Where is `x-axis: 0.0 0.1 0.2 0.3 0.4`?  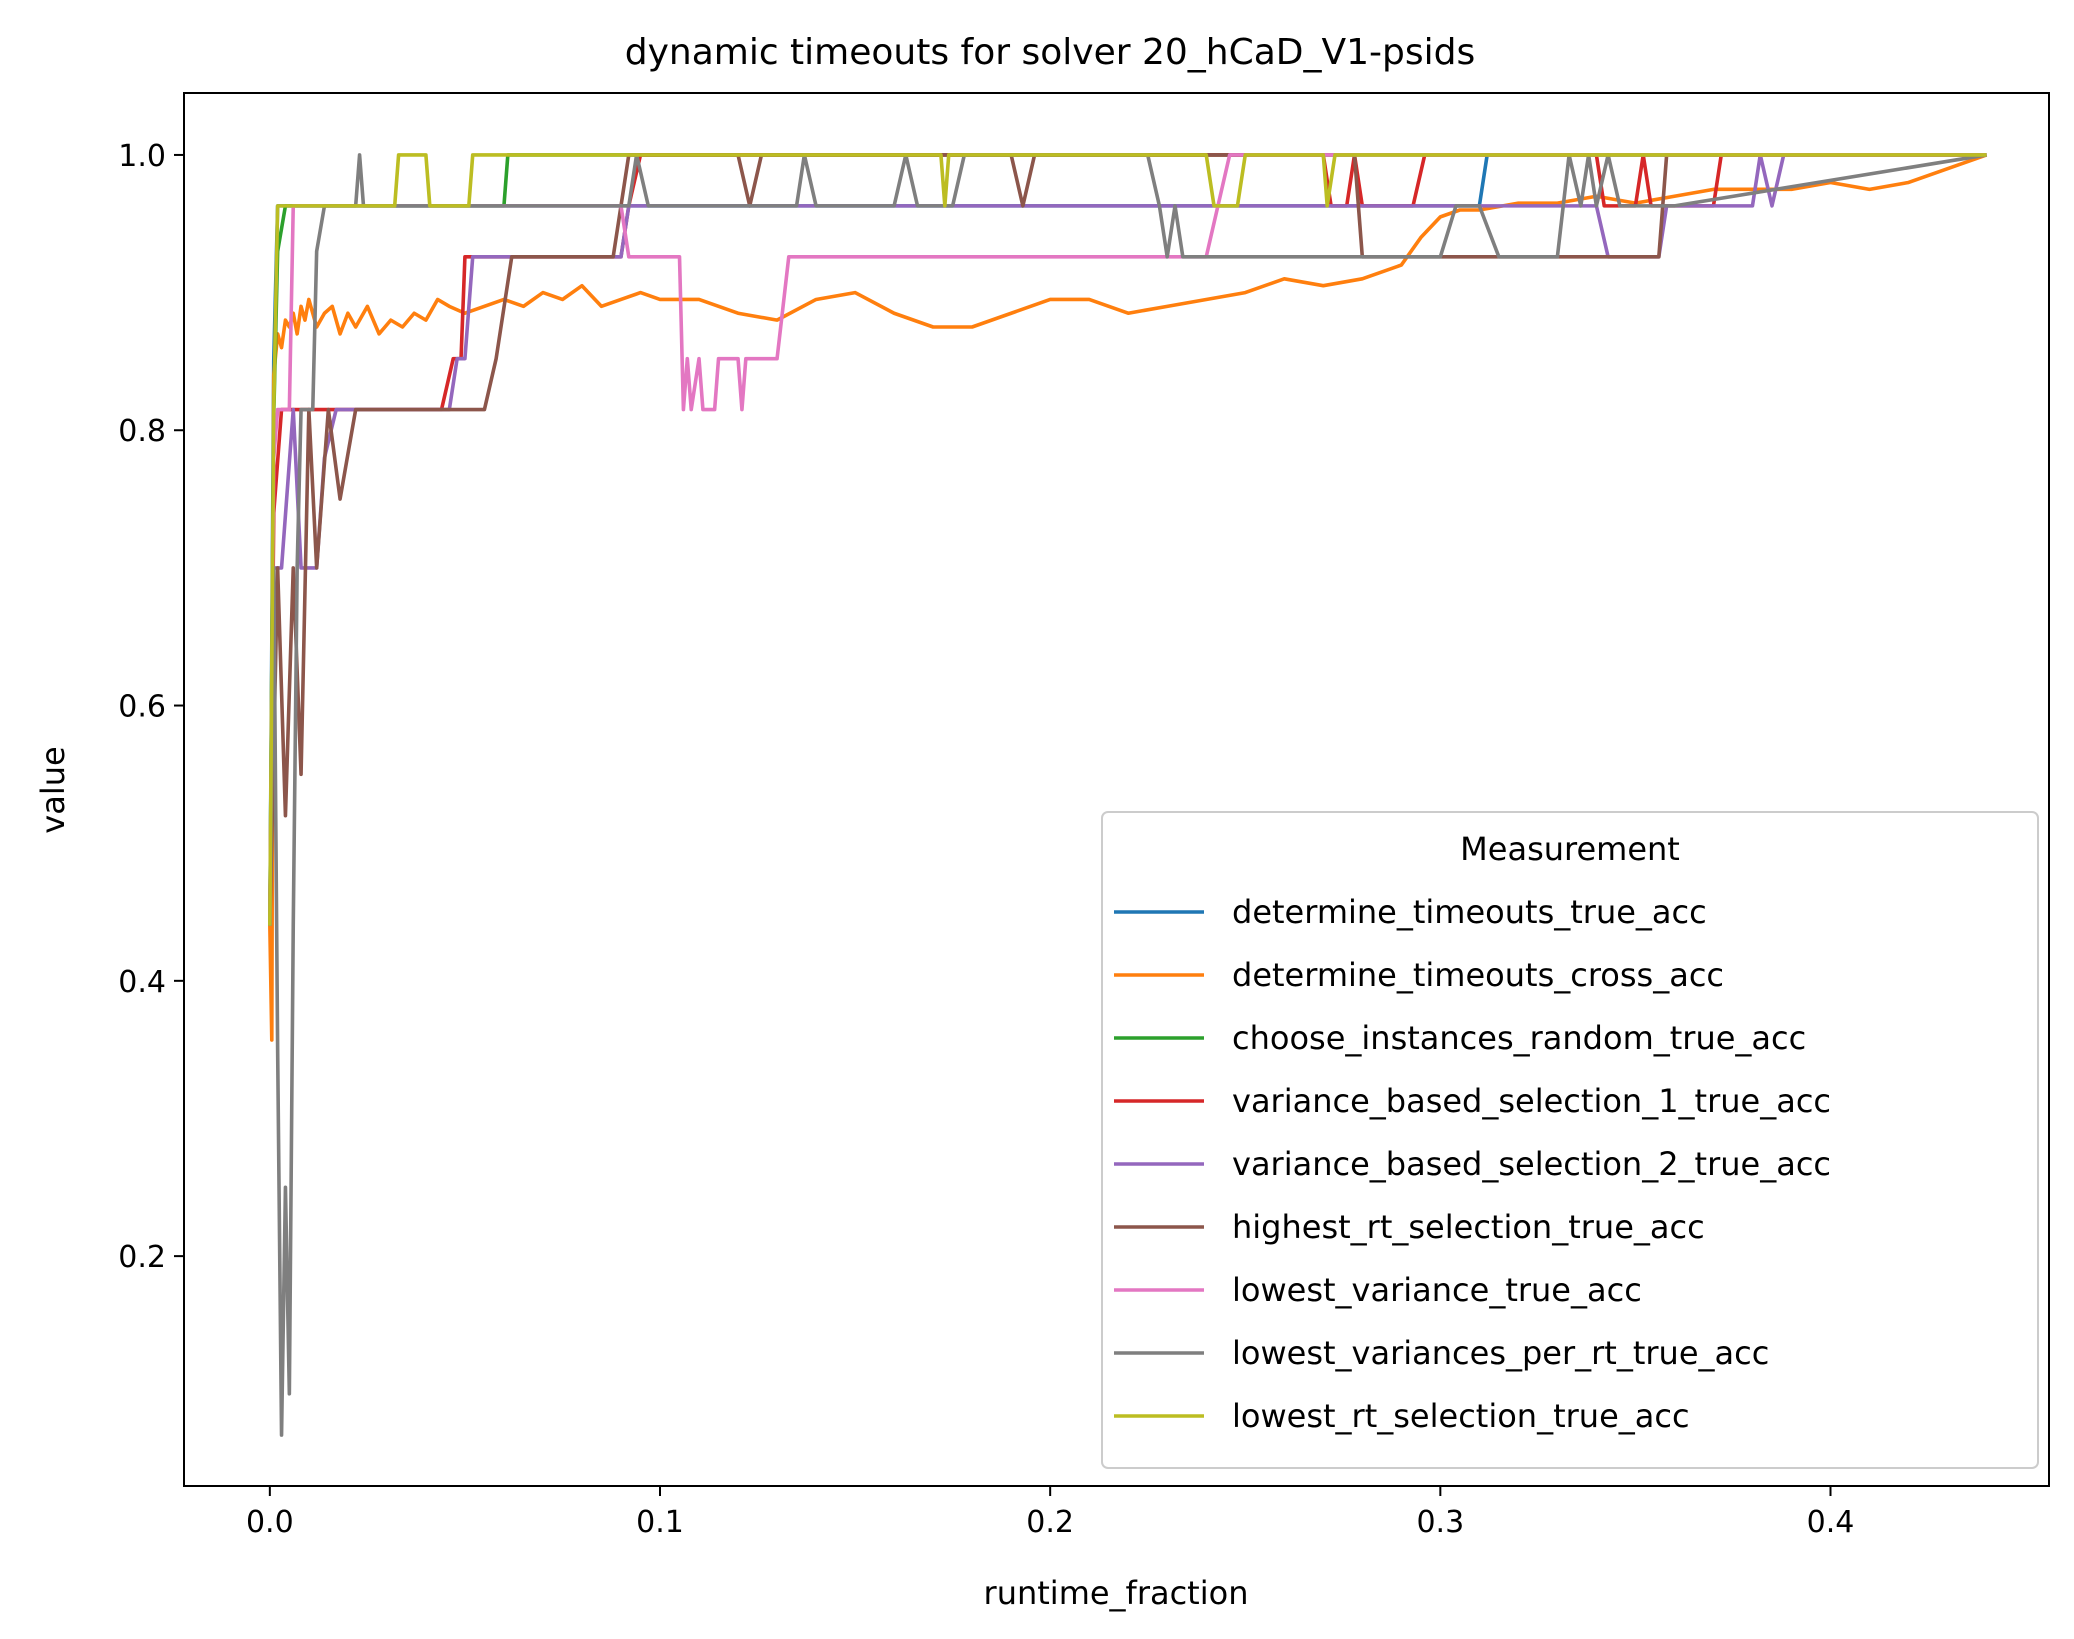
x-axis: 0.0 0.1 0.2 0.3 0.4 is located at coordinates (1050, 1513).